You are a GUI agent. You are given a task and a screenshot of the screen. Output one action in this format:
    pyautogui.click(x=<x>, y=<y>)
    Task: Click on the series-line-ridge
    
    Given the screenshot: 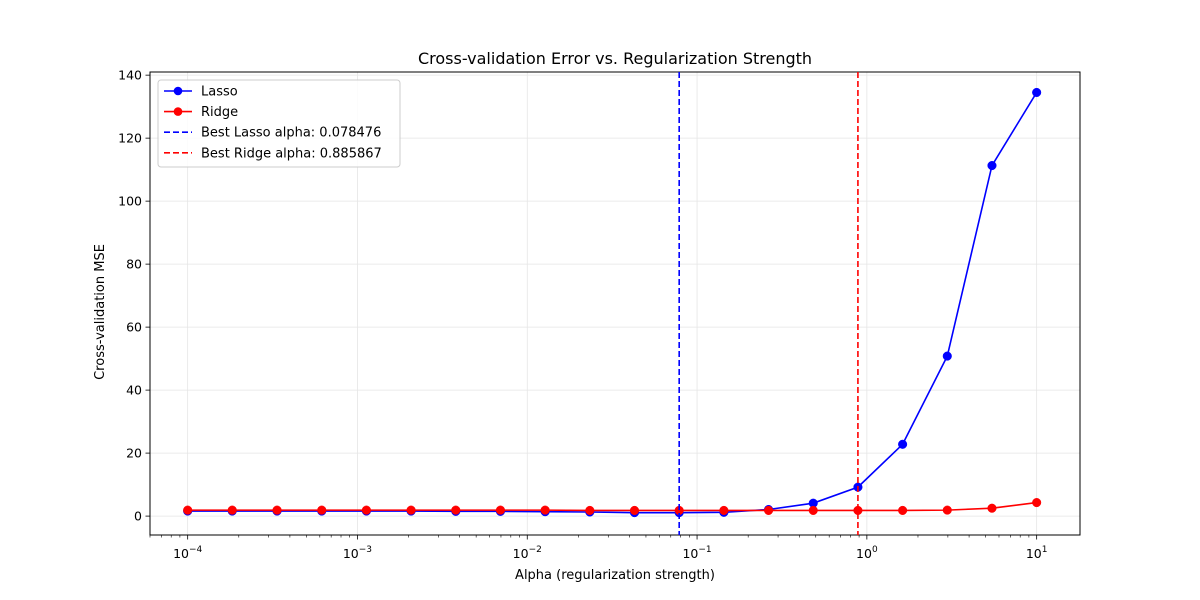 What is the action you would take?
    pyautogui.click(x=612, y=506)
    